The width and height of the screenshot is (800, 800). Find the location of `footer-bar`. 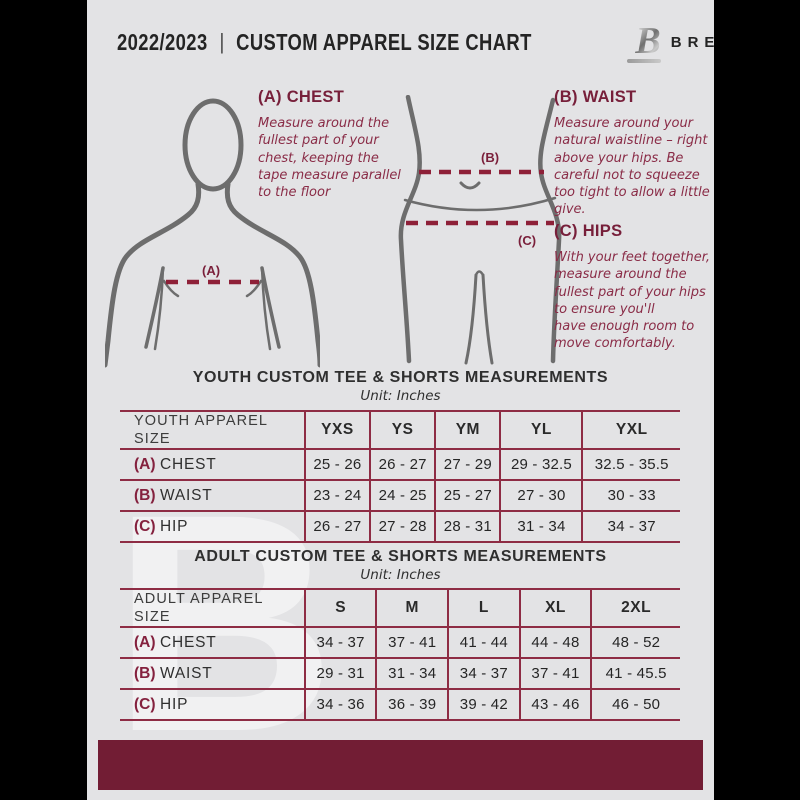

footer-bar is located at coordinates (400, 765).